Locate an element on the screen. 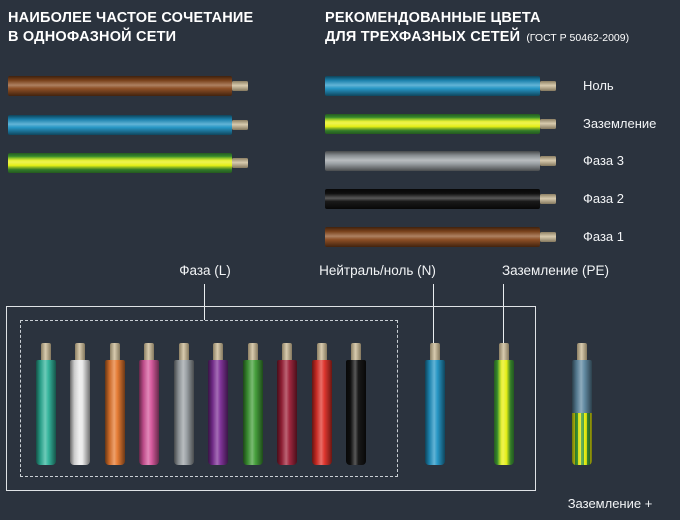  neutral-pointer-line is located at coordinates (433, 314).